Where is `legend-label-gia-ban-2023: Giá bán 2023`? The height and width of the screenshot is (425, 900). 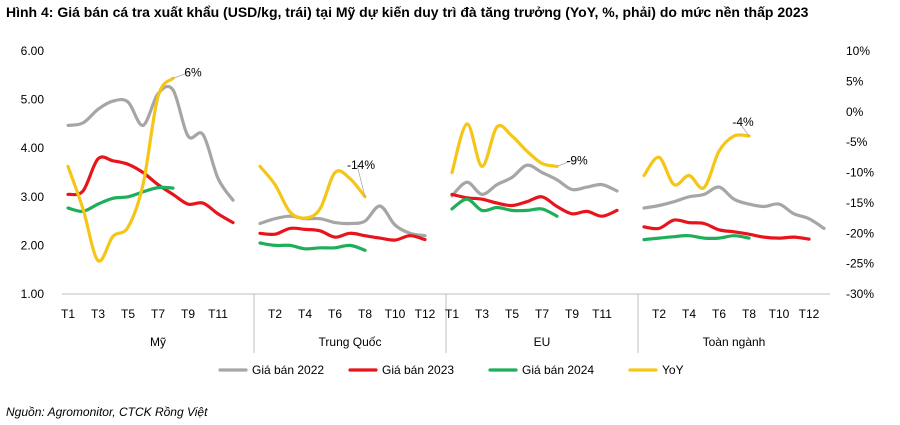 legend-label-gia-ban-2023: Giá bán 2023 is located at coordinates (418, 370).